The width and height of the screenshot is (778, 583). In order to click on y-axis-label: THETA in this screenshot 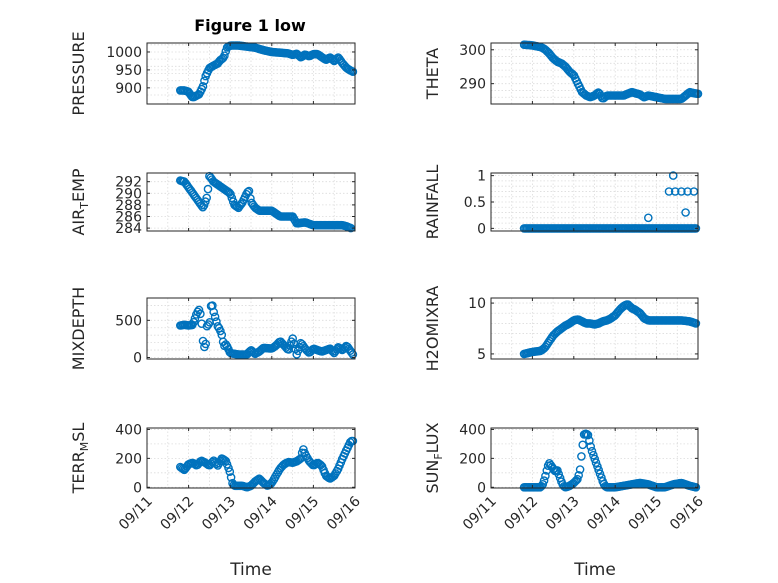, I will do `click(432, 74)`.